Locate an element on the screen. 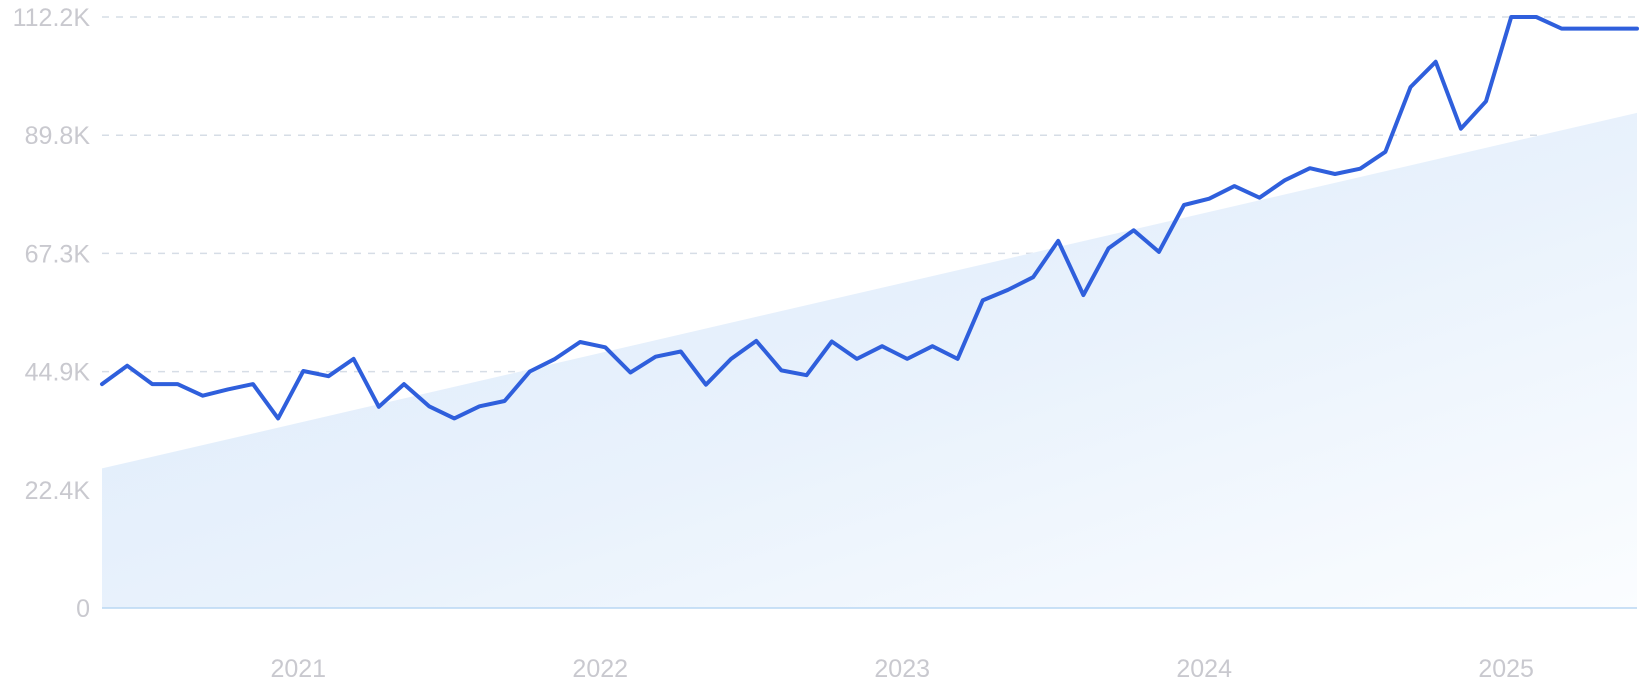 The width and height of the screenshot is (1643, 700). y-tick-label: 89.8K is located at coordinates (58, 136).